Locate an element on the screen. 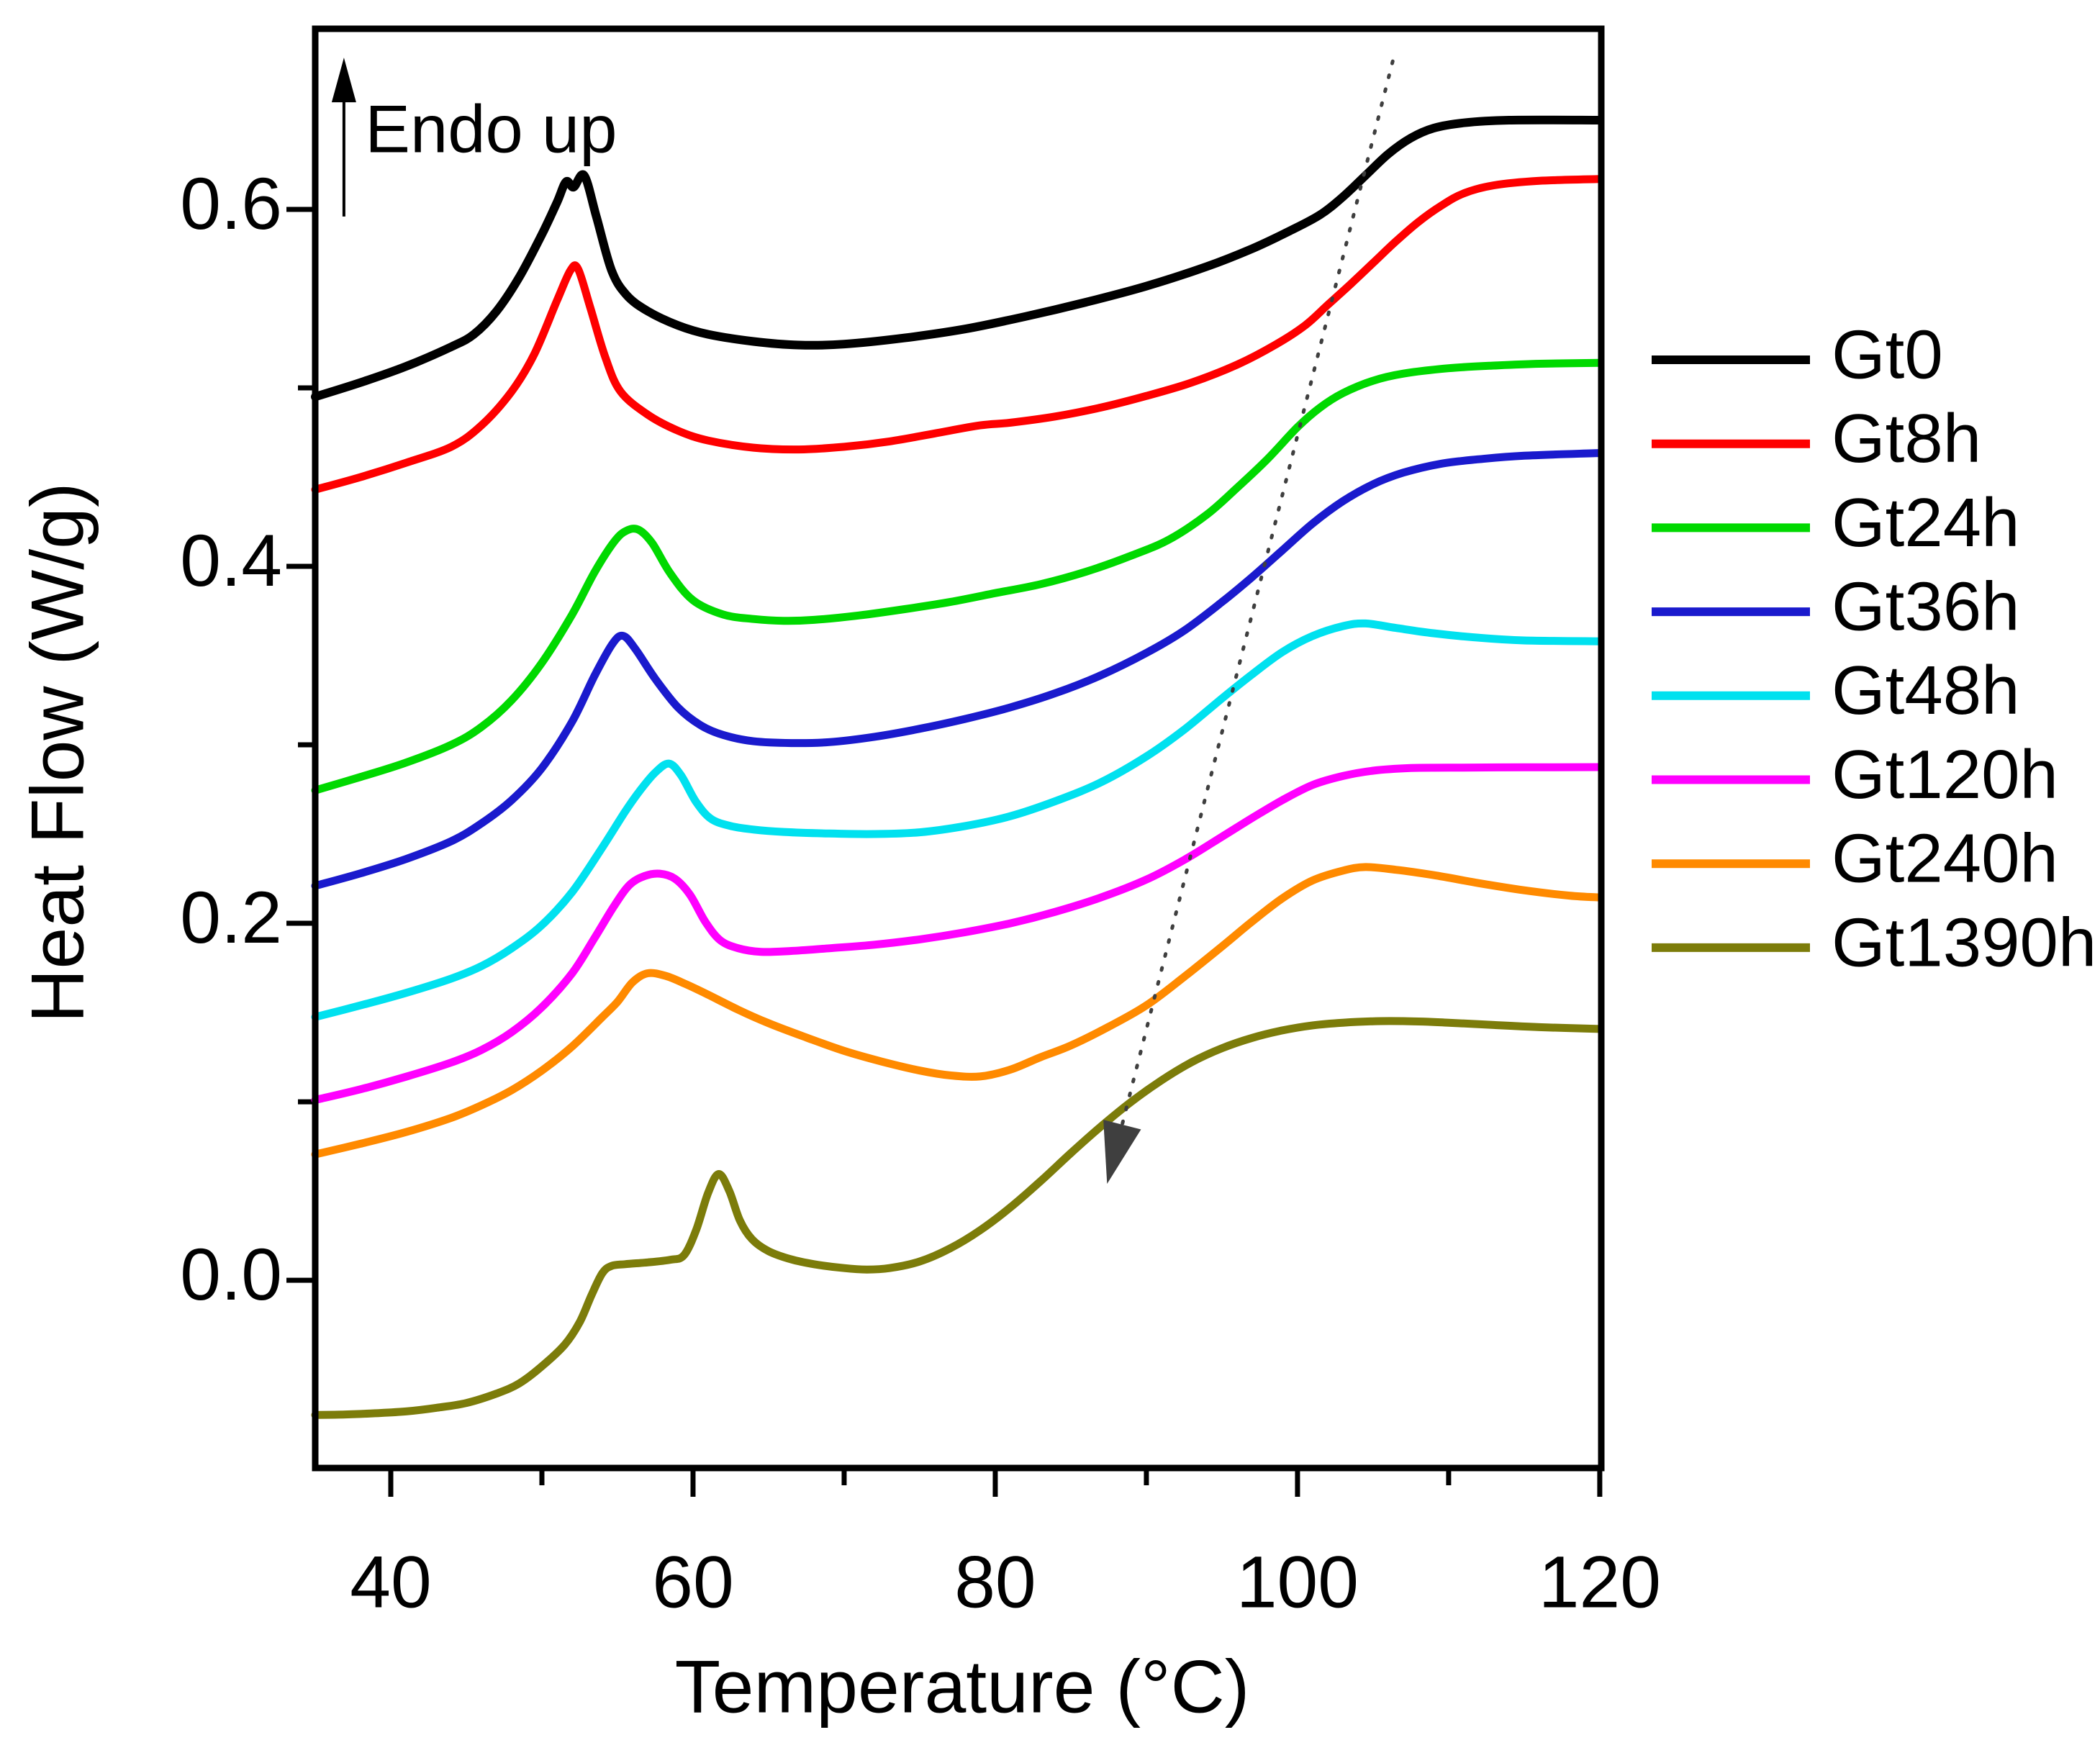  legend-label-Gt24h: Gt24h is located at coordinates (1926, 522).